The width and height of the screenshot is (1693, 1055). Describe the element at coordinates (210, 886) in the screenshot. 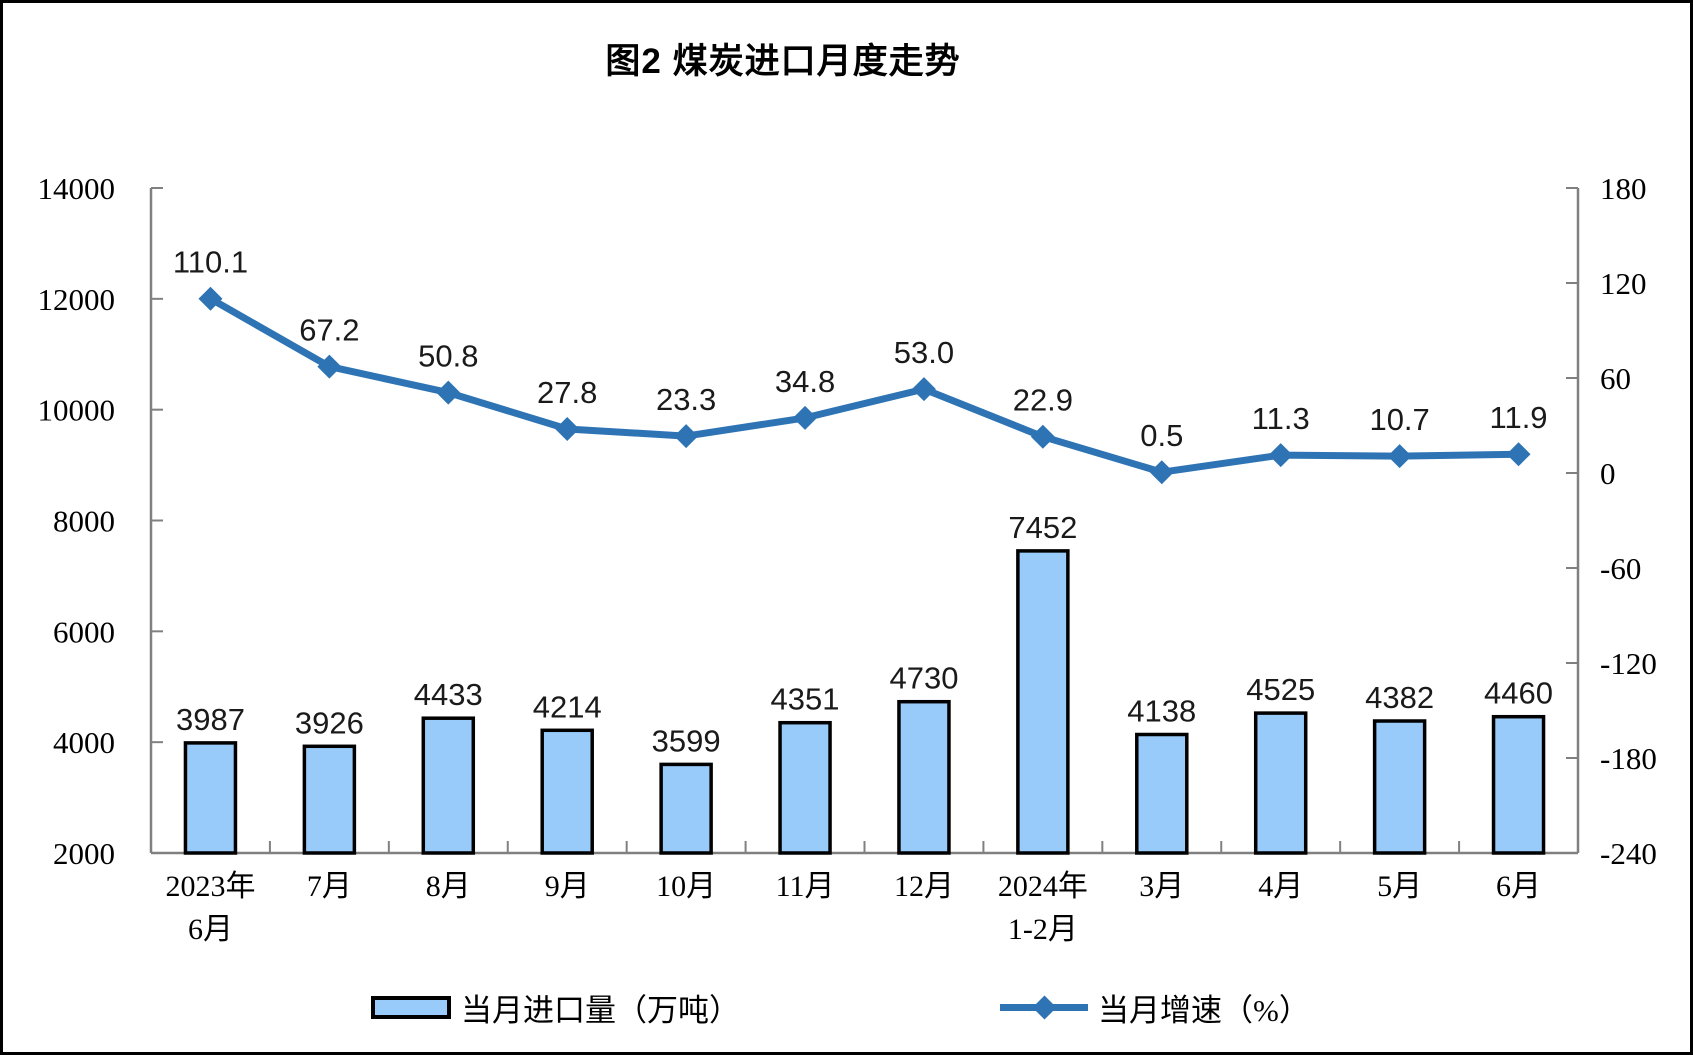

I see `x-axis-label: 2023年` at that location.